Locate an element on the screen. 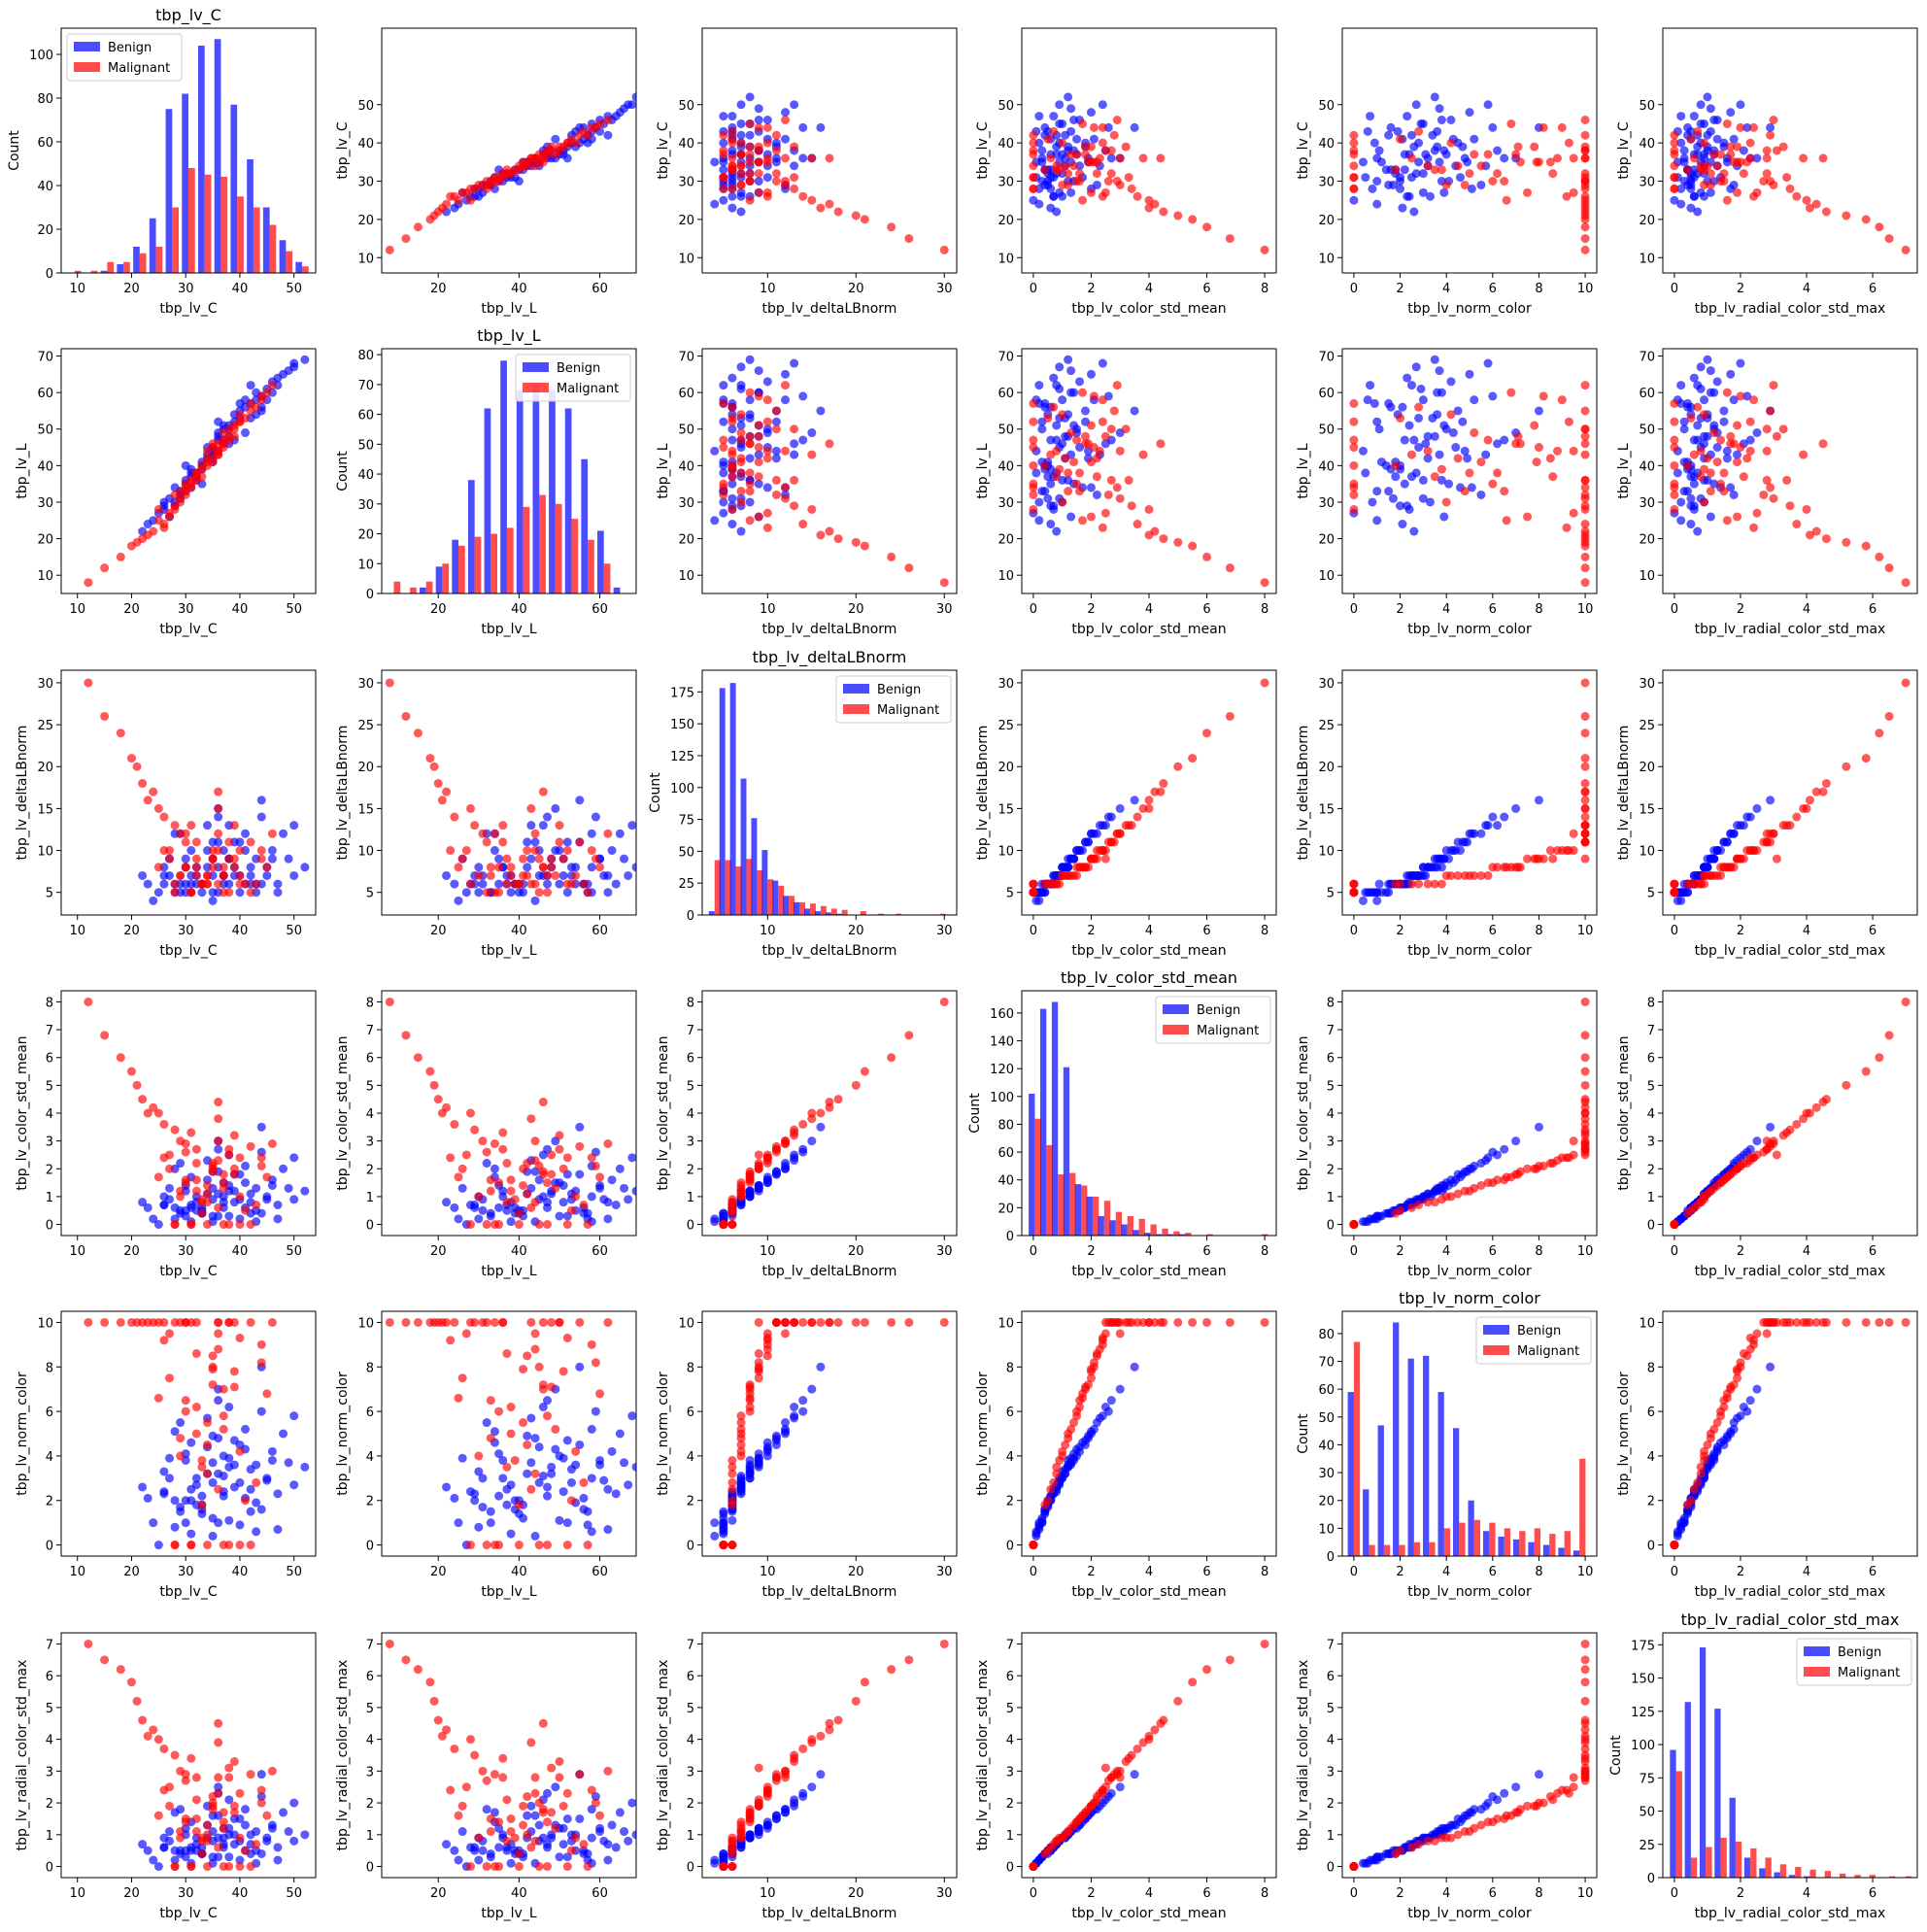 Image resolution: width=1927 pixels, height=1932 pixels. x-tick-label: 60 is located at coordinates (600, 1572).